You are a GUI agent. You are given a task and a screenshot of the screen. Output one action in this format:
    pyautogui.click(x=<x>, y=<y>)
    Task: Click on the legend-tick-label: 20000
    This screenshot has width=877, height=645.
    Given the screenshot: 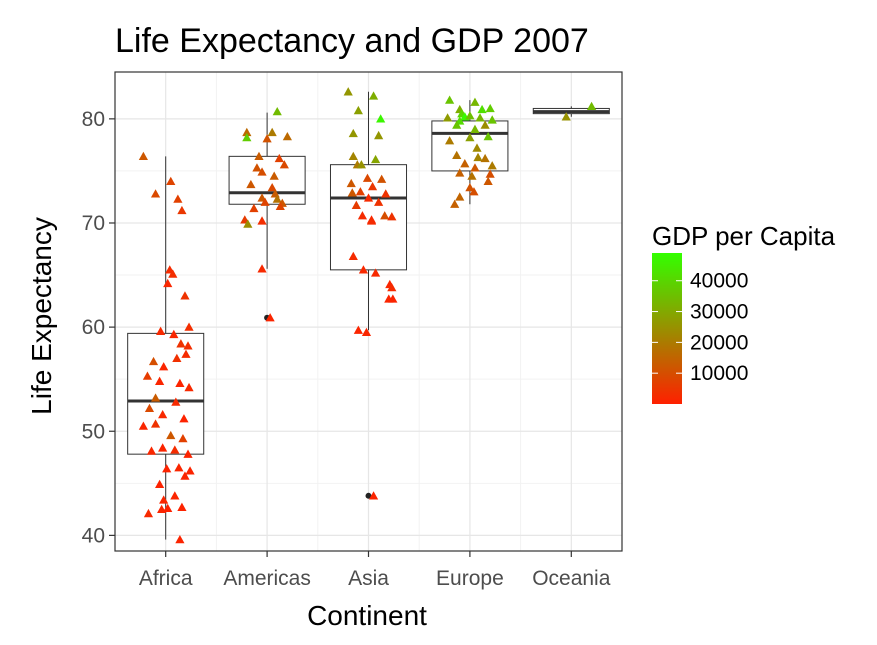 What is the action you would take?
    pyautogui.click(x=719, y=342)
    